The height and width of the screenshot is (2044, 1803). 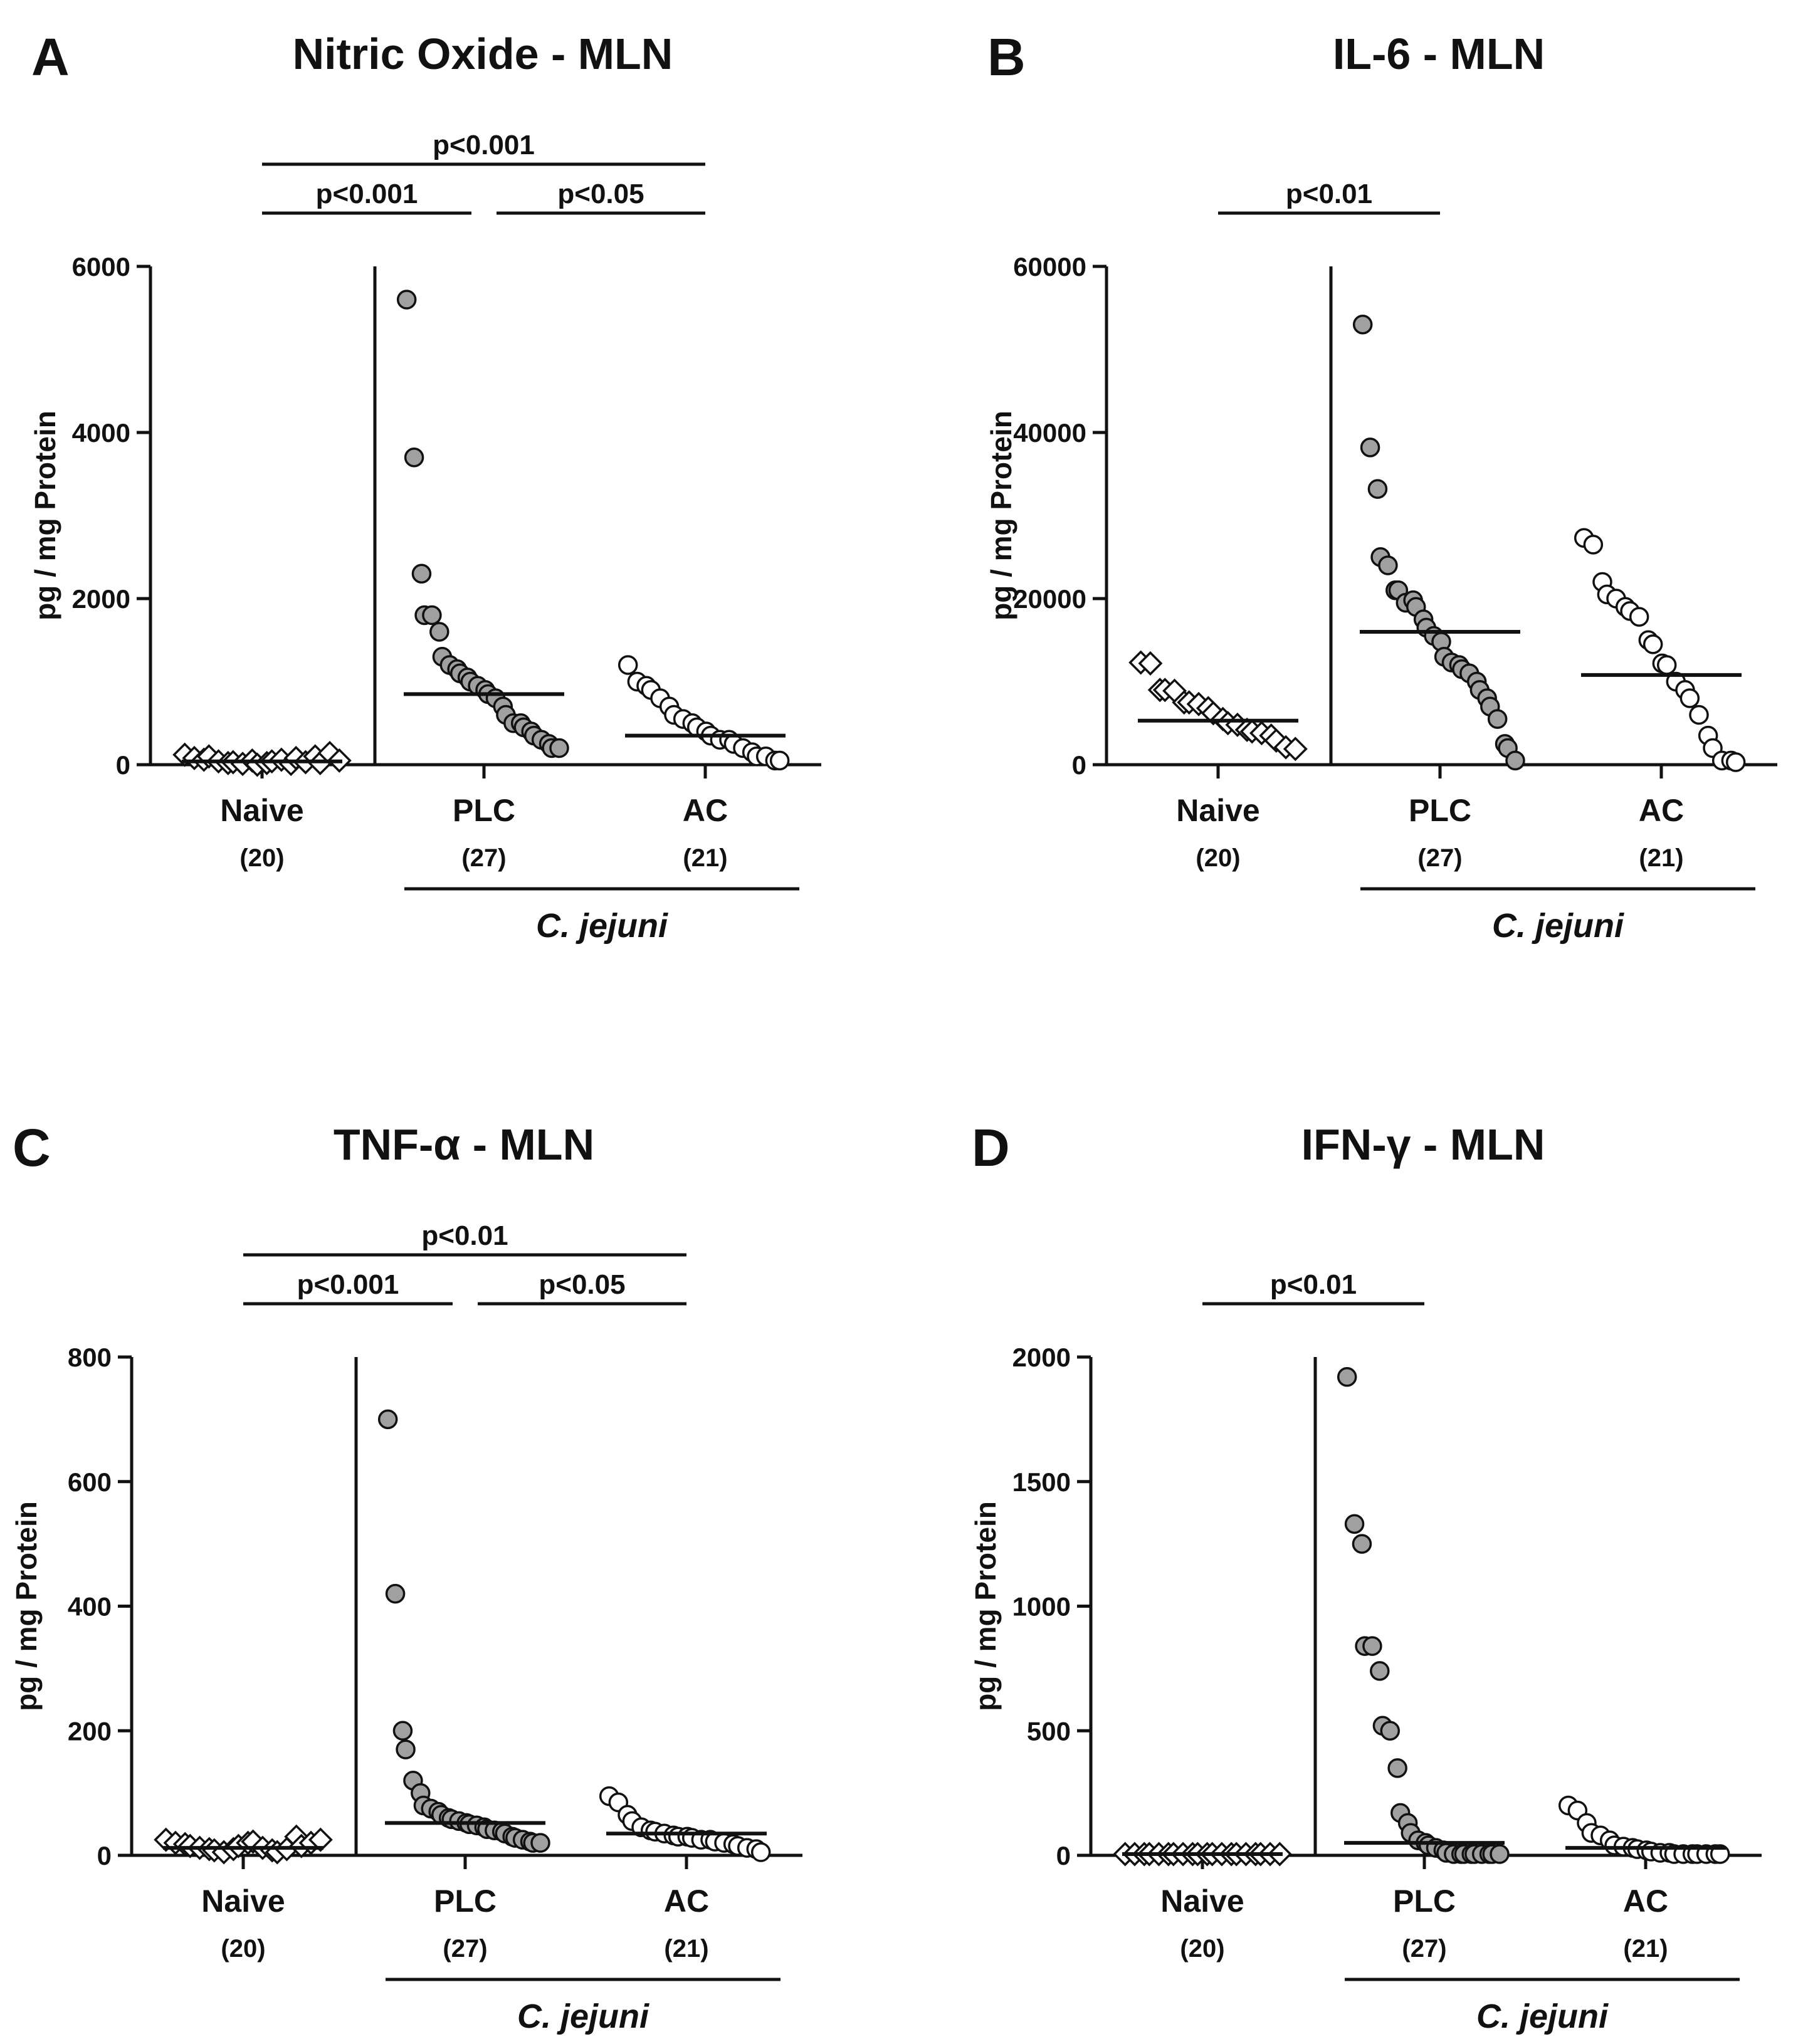 I want to click on y-tick-label: 2000, so click(x=101, y=599).